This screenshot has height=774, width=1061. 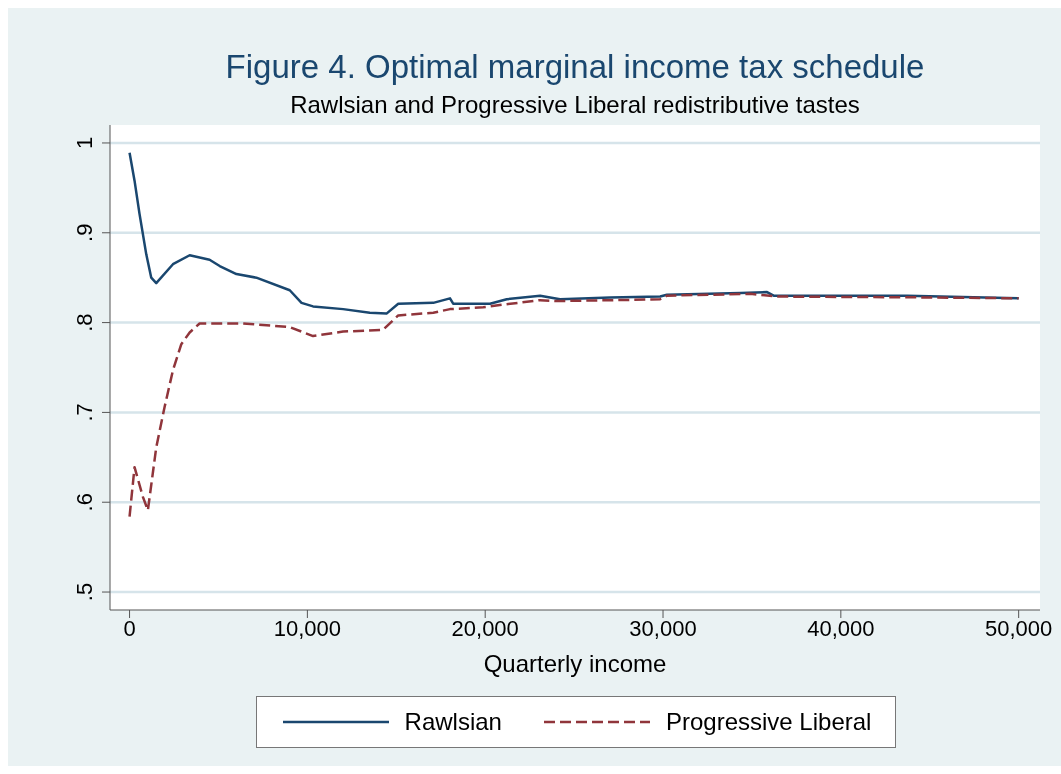 What do you see at coordinates (1019, 628) in the screenshot?
I see `x-tick-label: 50,000` at bounding box center [1019, 628].